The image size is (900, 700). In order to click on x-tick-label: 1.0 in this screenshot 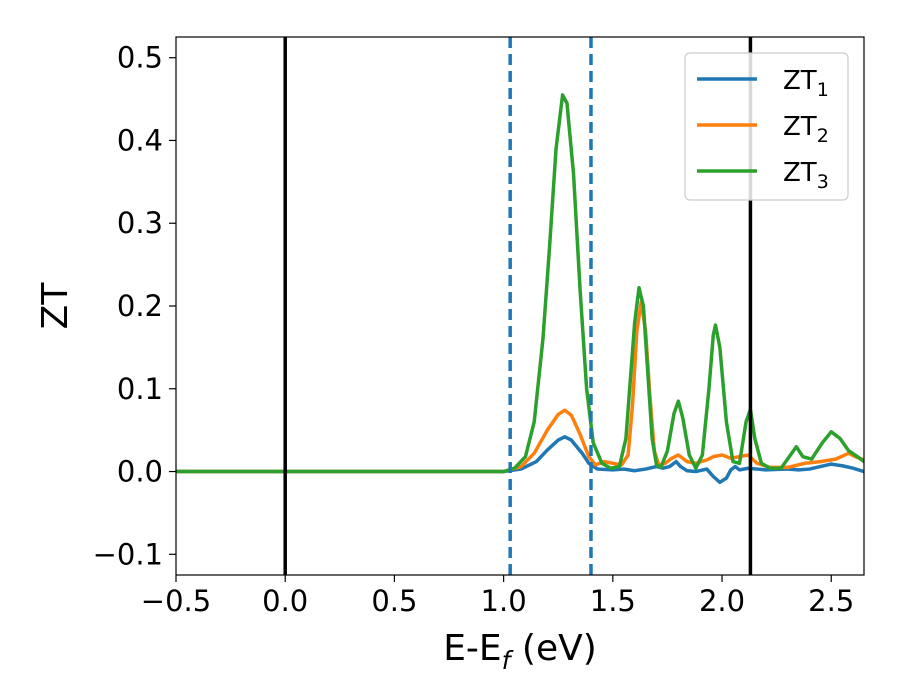, I will do `click(504, 601)`.